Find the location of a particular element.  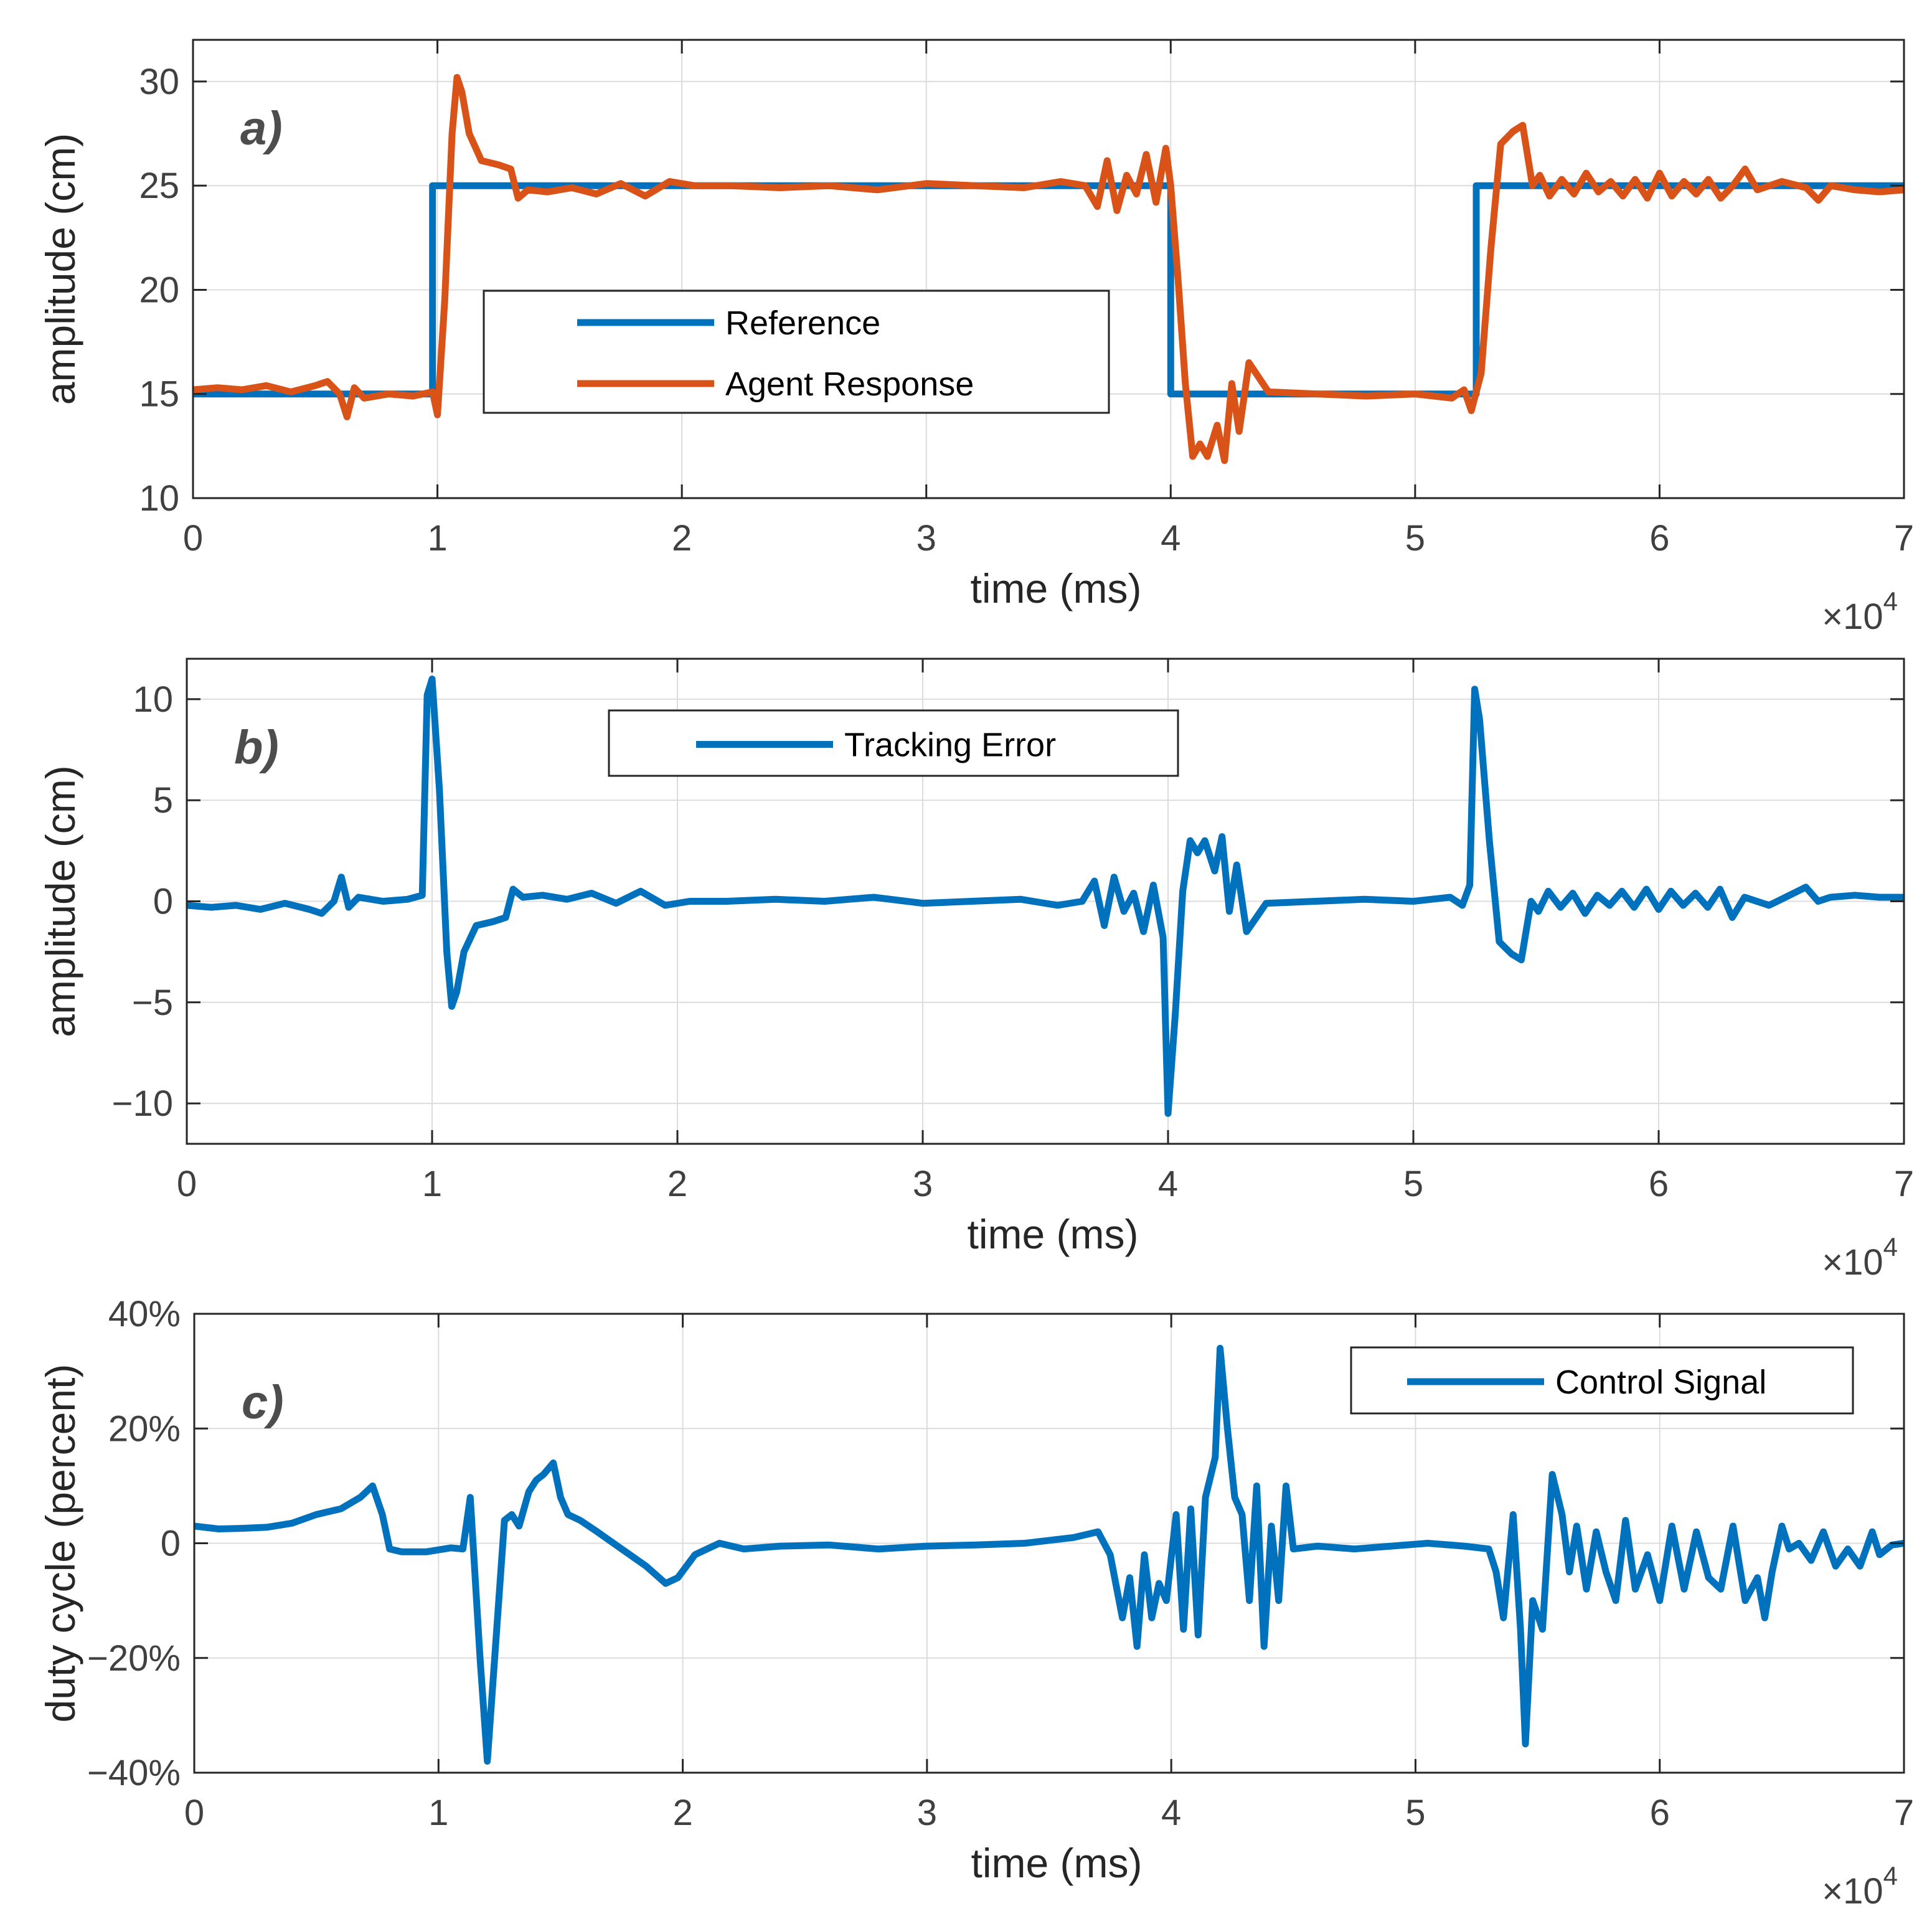

legend: Reference Agent Response is located at coordinates (796, 352).